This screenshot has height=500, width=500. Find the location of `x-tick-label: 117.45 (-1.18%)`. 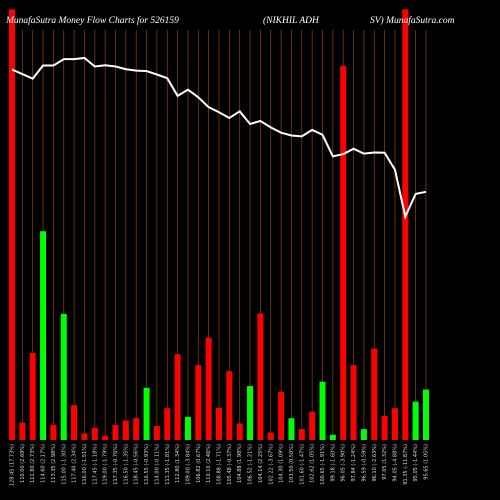

x-tick-label: 117.45 (-1.18%) is located at coordinates (95, 464).